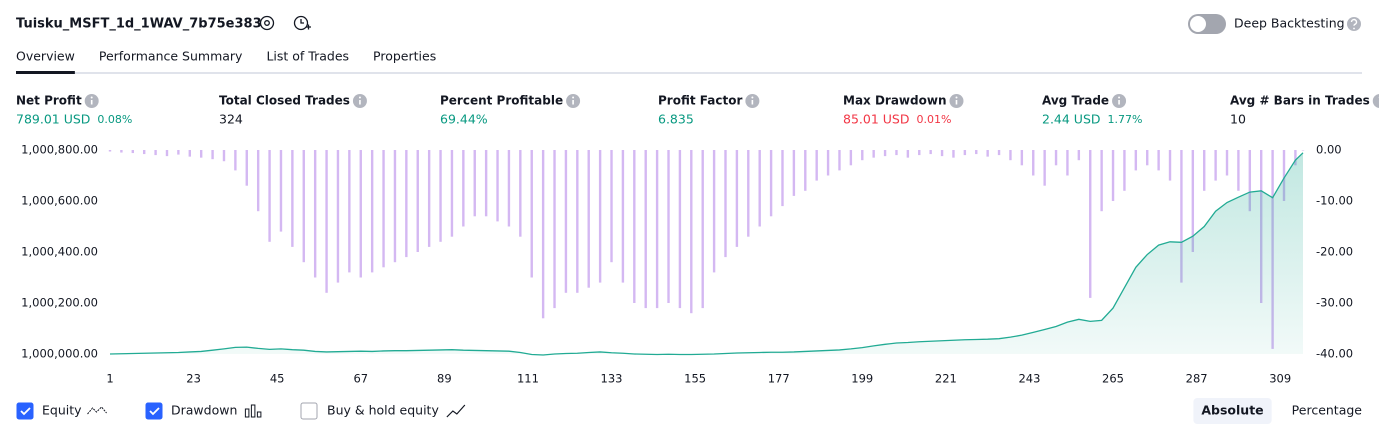  Describe the element at coordinates (862, 379) in the screenshot. I see `x-tick-label: 199` at that location.